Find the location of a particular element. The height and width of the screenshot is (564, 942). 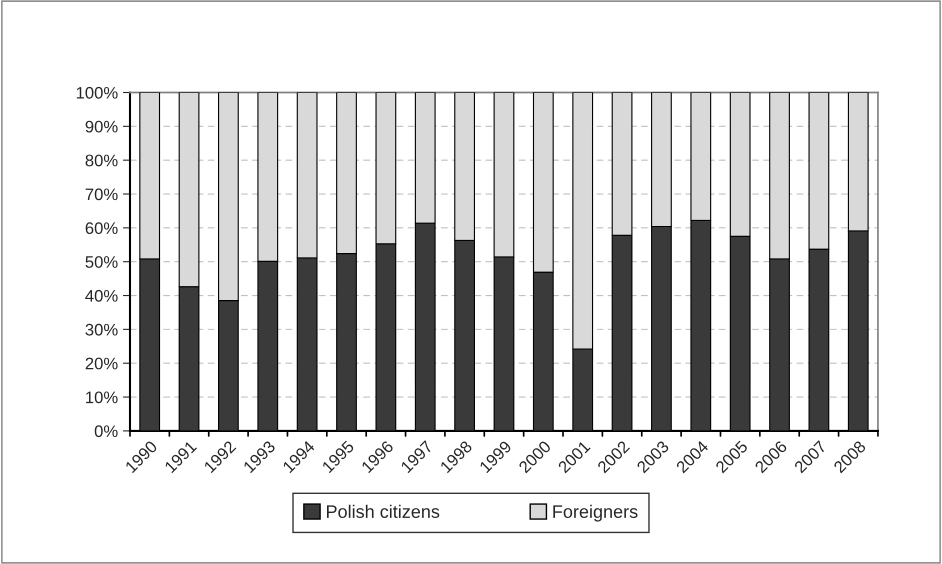

y-tick-label: 90% is located at coordinates (102, 126).